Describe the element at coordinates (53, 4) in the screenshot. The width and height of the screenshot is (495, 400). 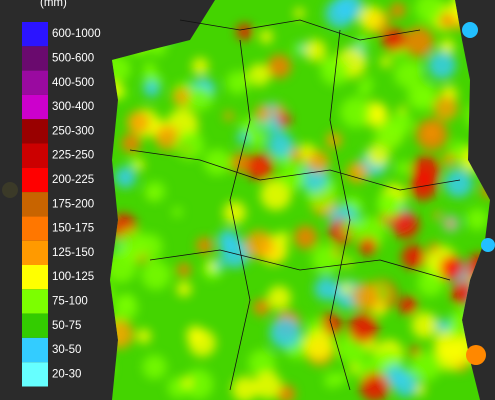
I see `legend-unit: (mm)` at that location.